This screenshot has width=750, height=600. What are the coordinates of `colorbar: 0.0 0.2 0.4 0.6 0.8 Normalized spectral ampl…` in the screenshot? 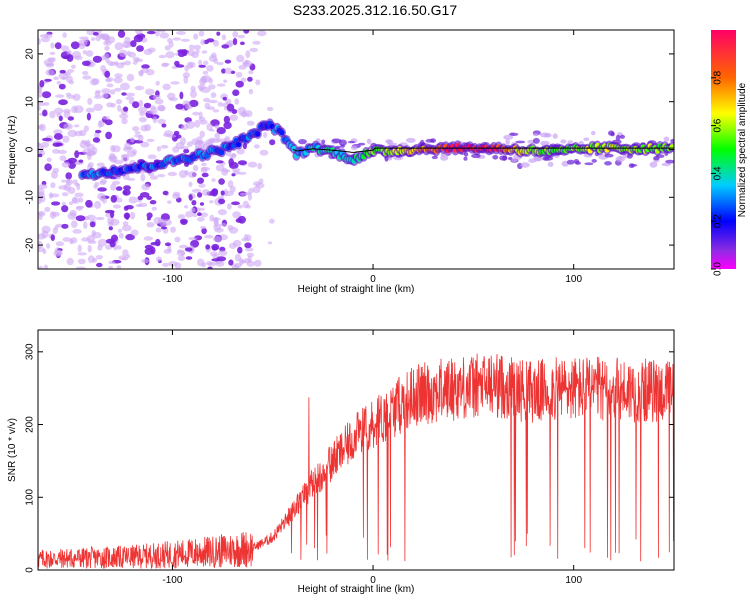 It's located at (729, 153).